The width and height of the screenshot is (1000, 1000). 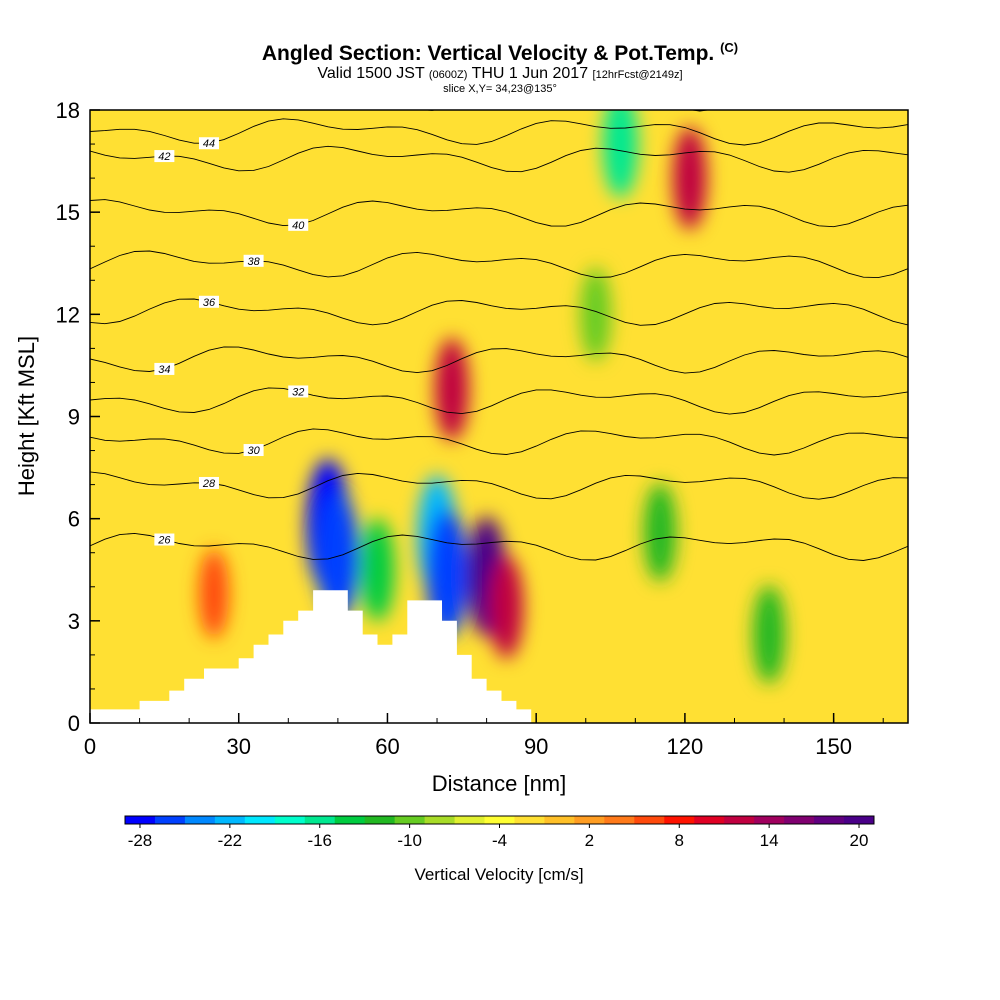 I want to click on colorbar-tick-label: -4, so click(x=499, y=840).